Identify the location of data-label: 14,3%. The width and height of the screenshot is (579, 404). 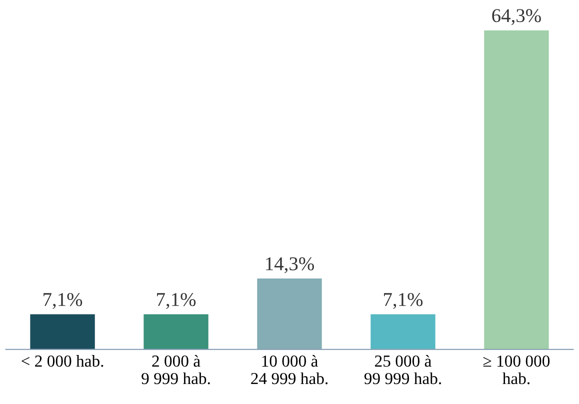
(290, 265).